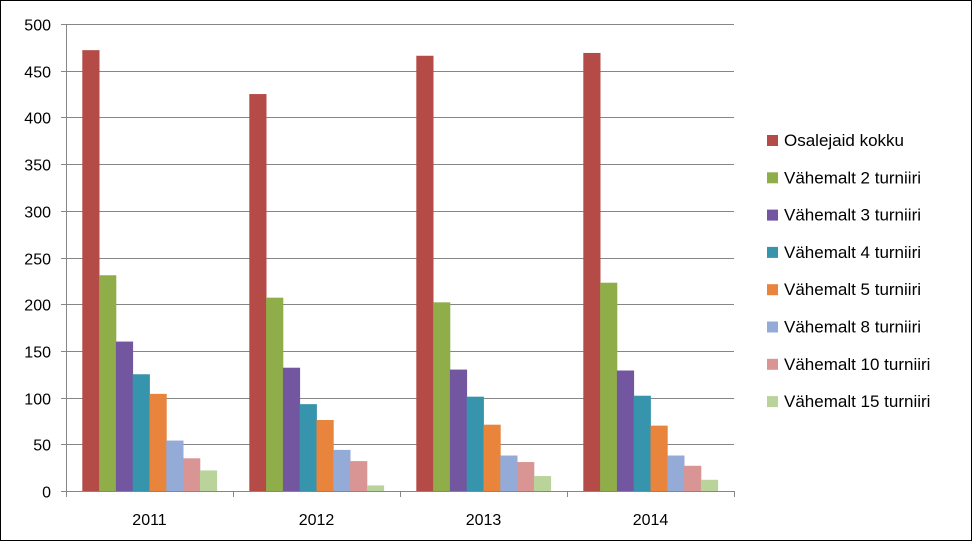 The width and height of the screenshot is (974, 544). Describe the element at coordinates (342, 470) in the screenshot. I see `bar-vähemalt-8-turniiri-2012` at that location.